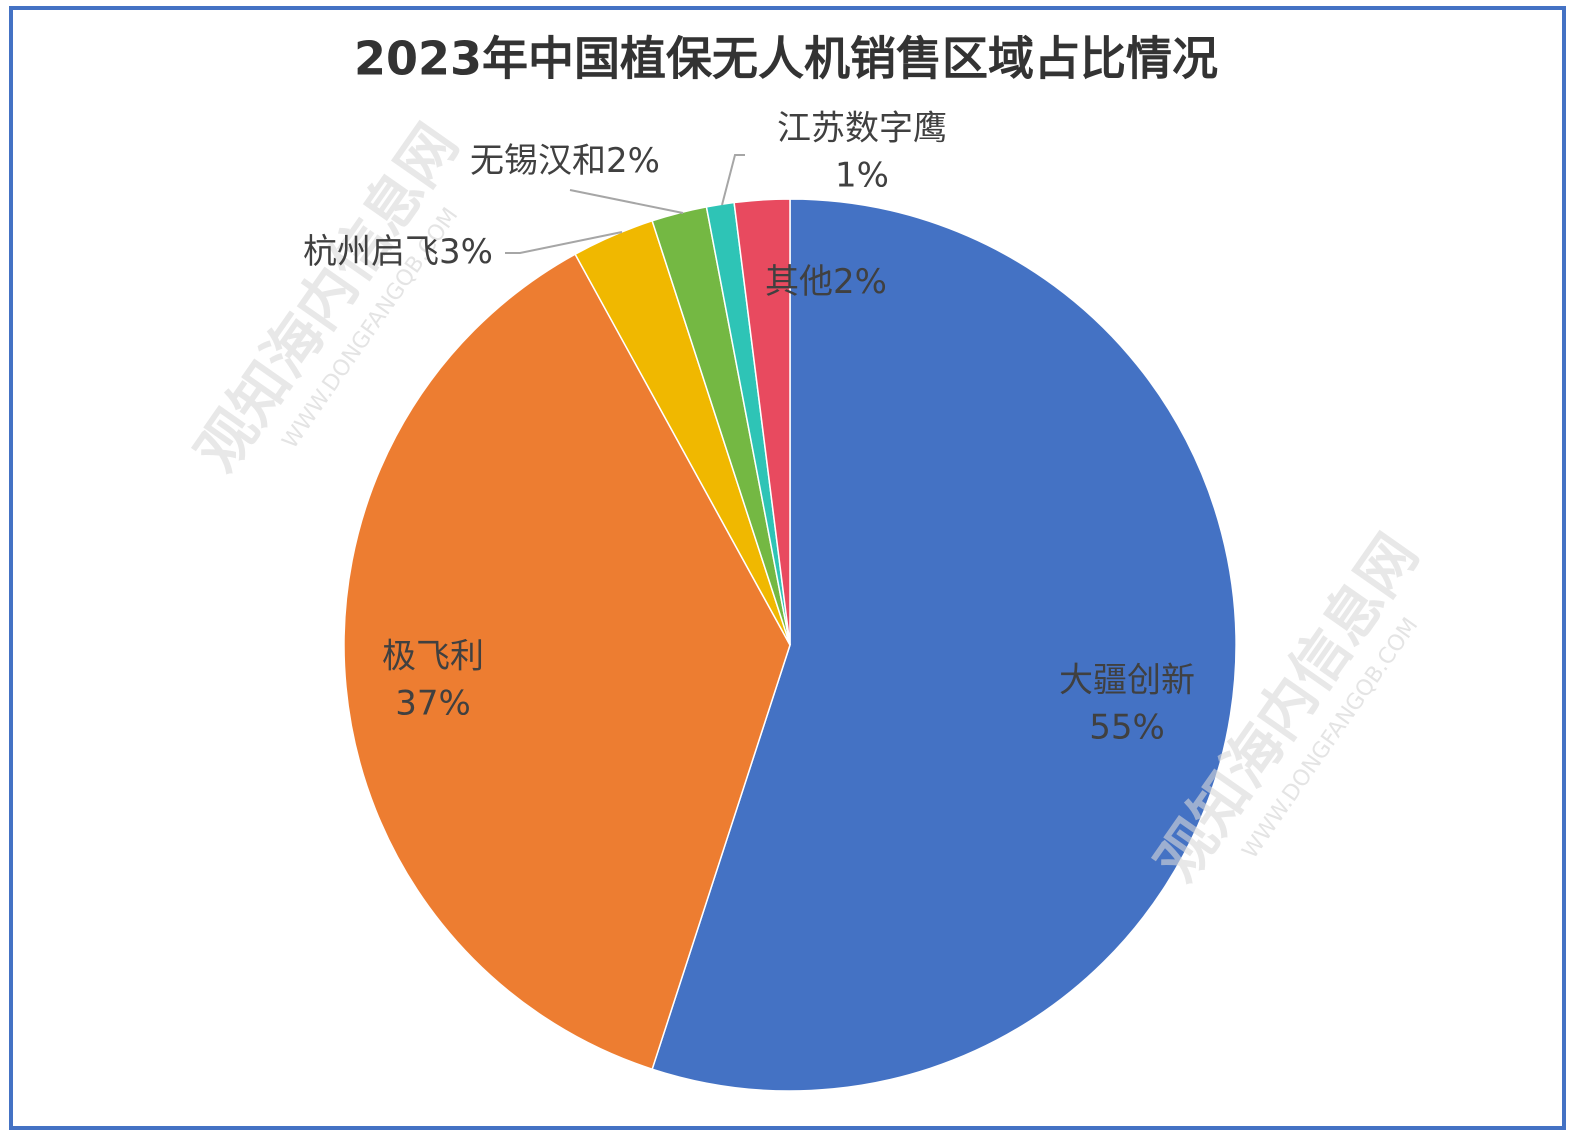 The image size is (1581, 1143). Describe the element at coordinates (1127, 681) in the screenshot. I see `category-label: 大疆创新` at that location.